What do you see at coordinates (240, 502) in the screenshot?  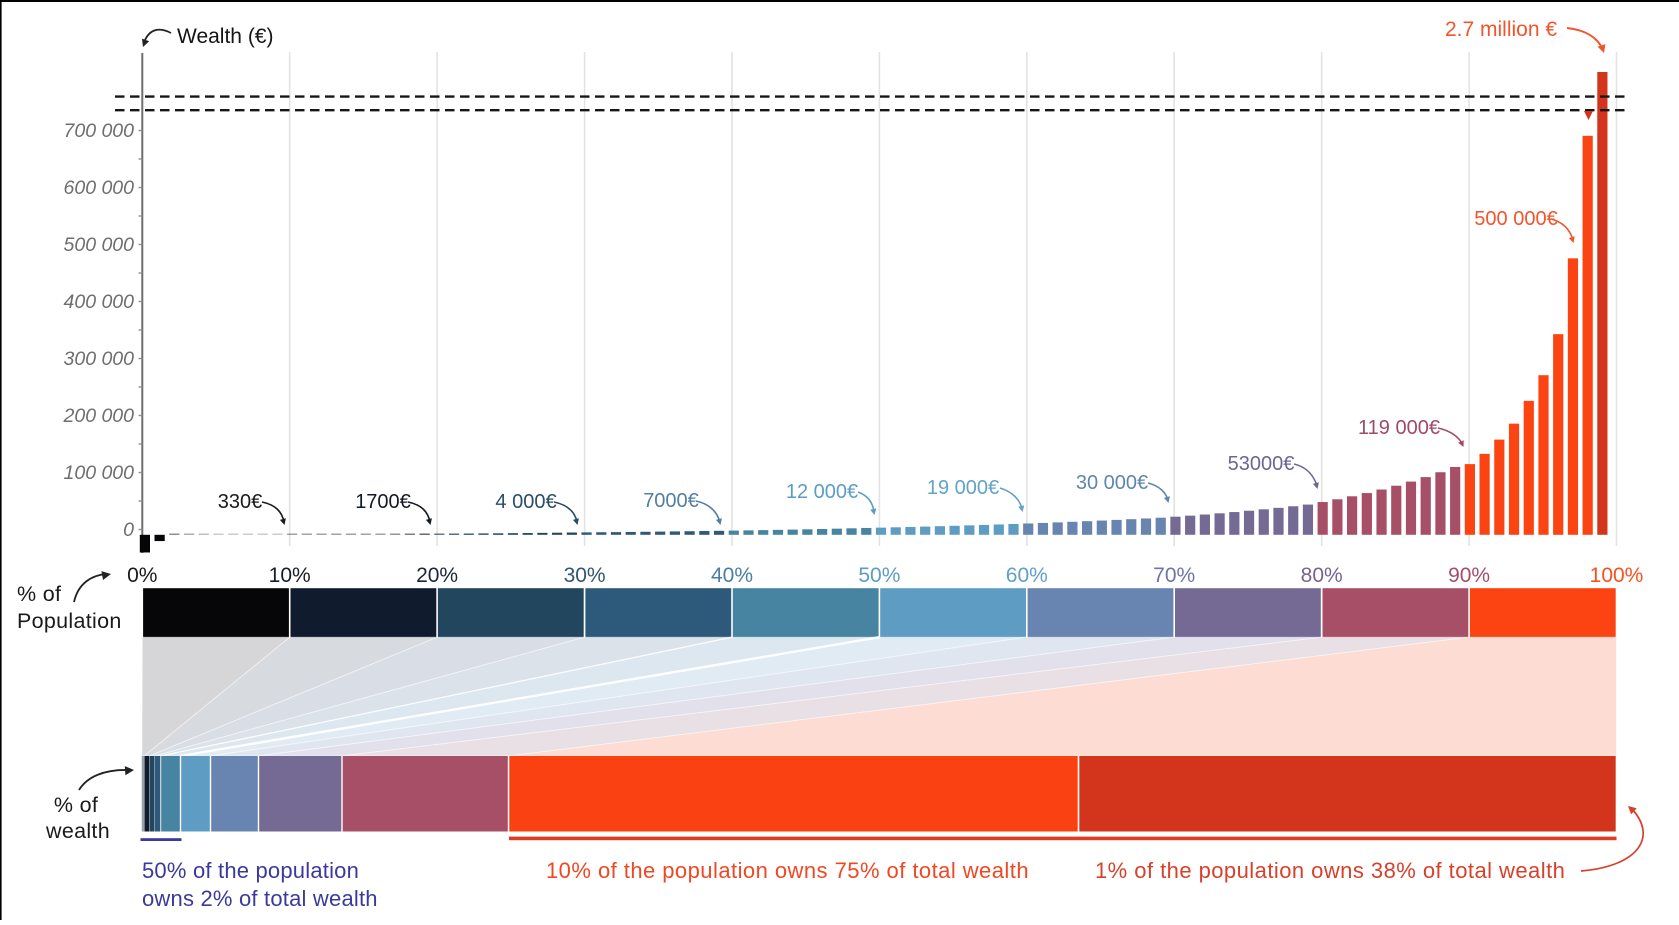 I see `svg-text: 330€` at bounding box center [240, 502].